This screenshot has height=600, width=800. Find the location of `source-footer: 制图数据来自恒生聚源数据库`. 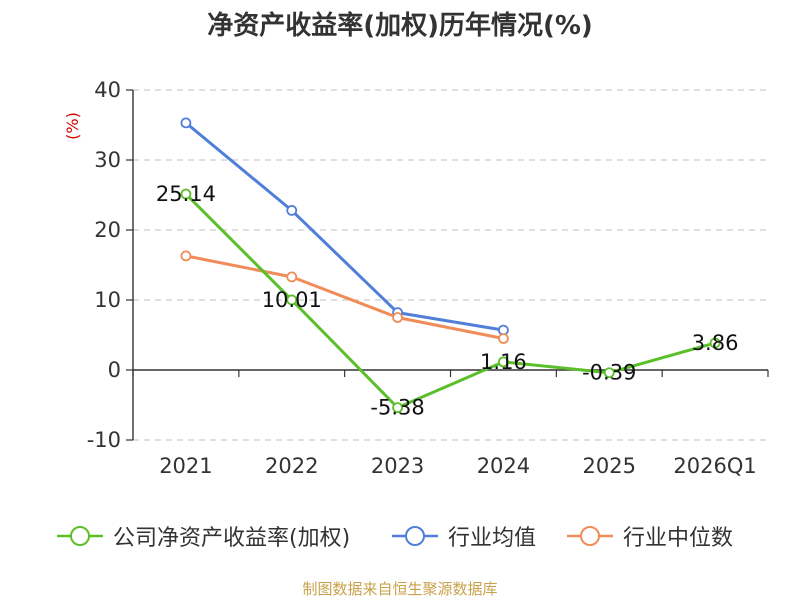

source-footer: 制图数据来自恒生聚源数据库 is located at coordinates (400, 589).